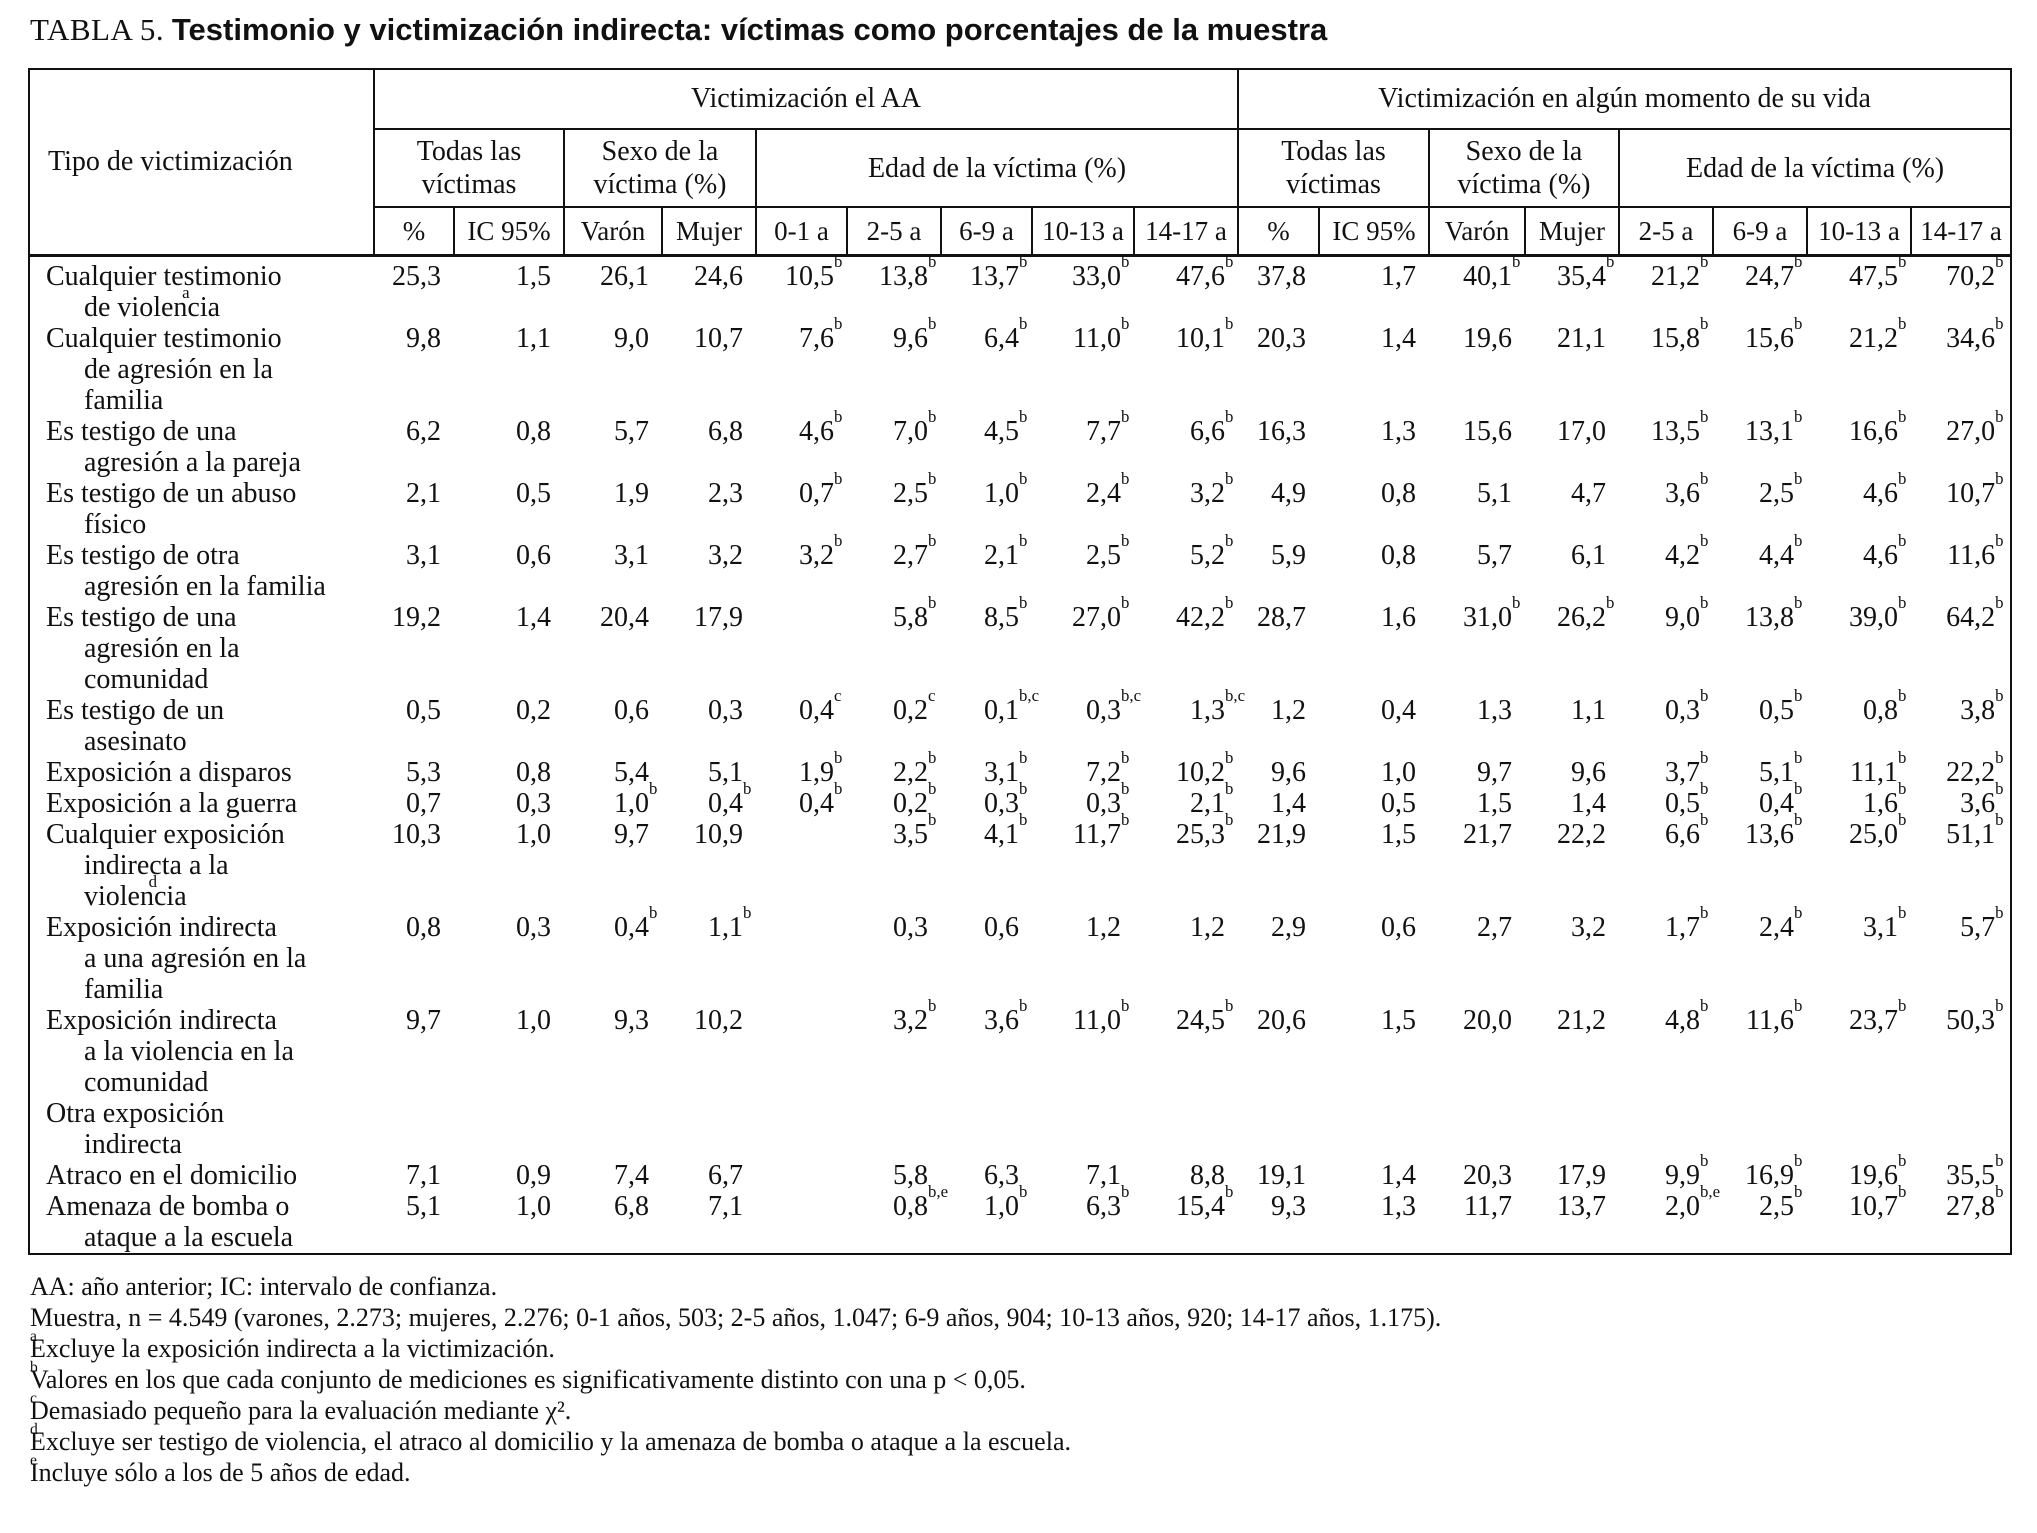  What do you see at coordinates (915, 798) in the screenshot?
I see `data-cell: 0,2b` at bounding box center [915, 798].